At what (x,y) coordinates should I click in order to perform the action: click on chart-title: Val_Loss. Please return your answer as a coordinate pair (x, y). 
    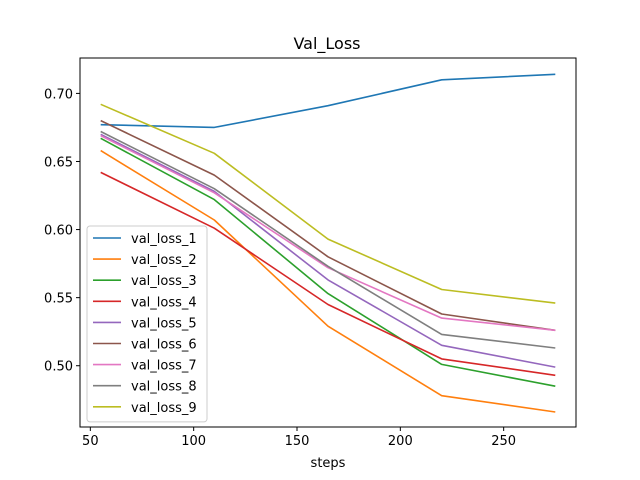
    Looking at the image, I should click on (326, 44).